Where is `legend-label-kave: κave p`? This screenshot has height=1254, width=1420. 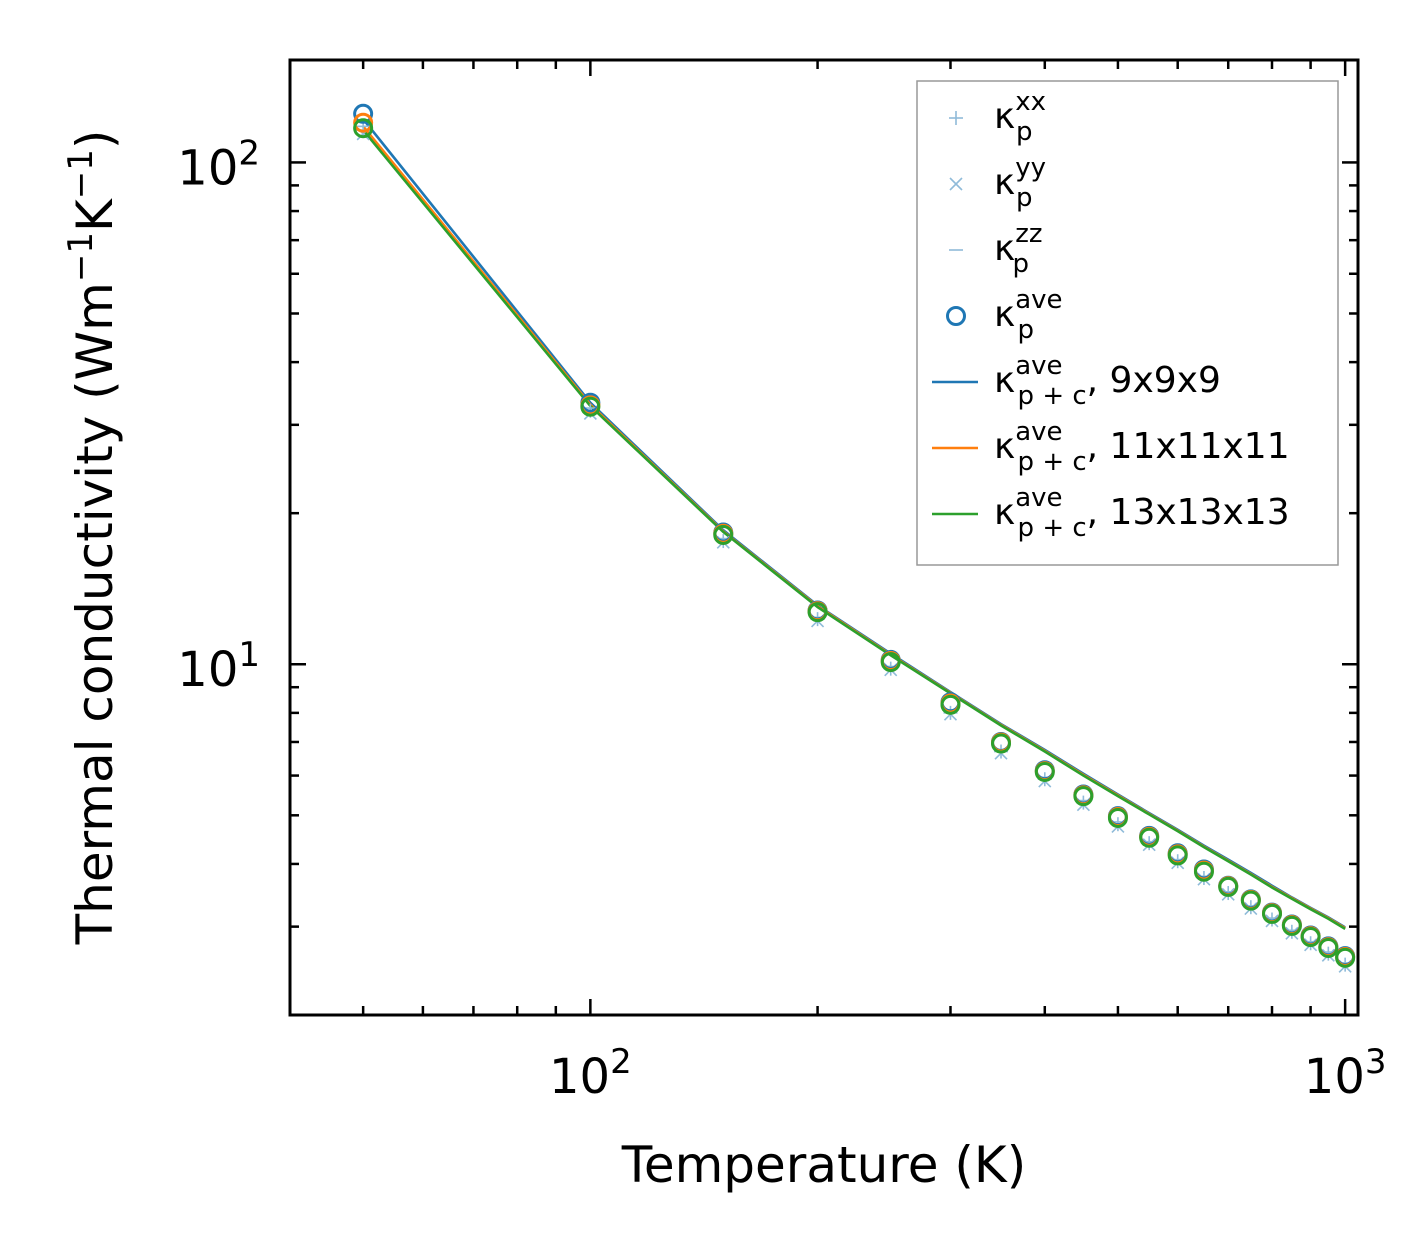
legend-label-kave: κave p is located at coordinates (1028, 315).